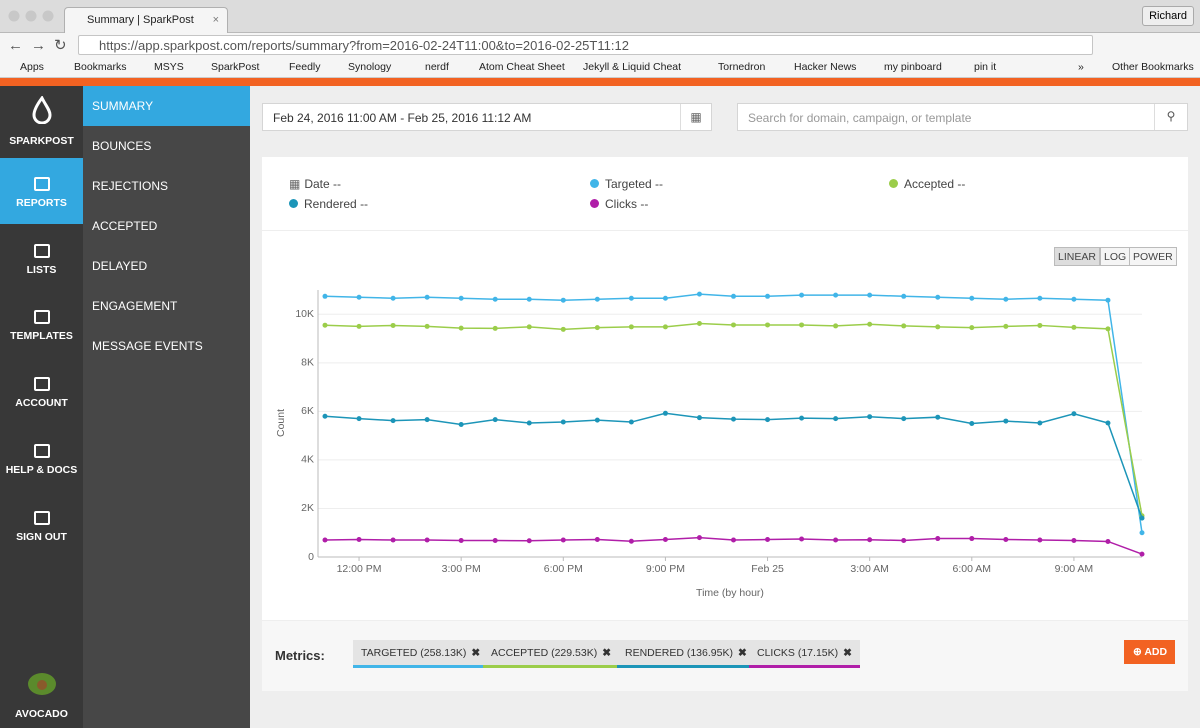 The image size is (1200, 728). What do you see at coordinates (421, 654) in the screenshot?
I see `metric-chip: TARGETED (258.13K) ✖` at bounding box center [421, 654].